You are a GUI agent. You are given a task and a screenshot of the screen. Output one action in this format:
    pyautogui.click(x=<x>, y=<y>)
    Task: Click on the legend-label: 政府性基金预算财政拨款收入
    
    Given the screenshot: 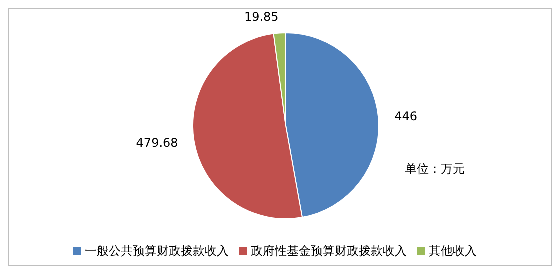 What is the action you would take?
    pyautogui.click(x=329, y=251)
    